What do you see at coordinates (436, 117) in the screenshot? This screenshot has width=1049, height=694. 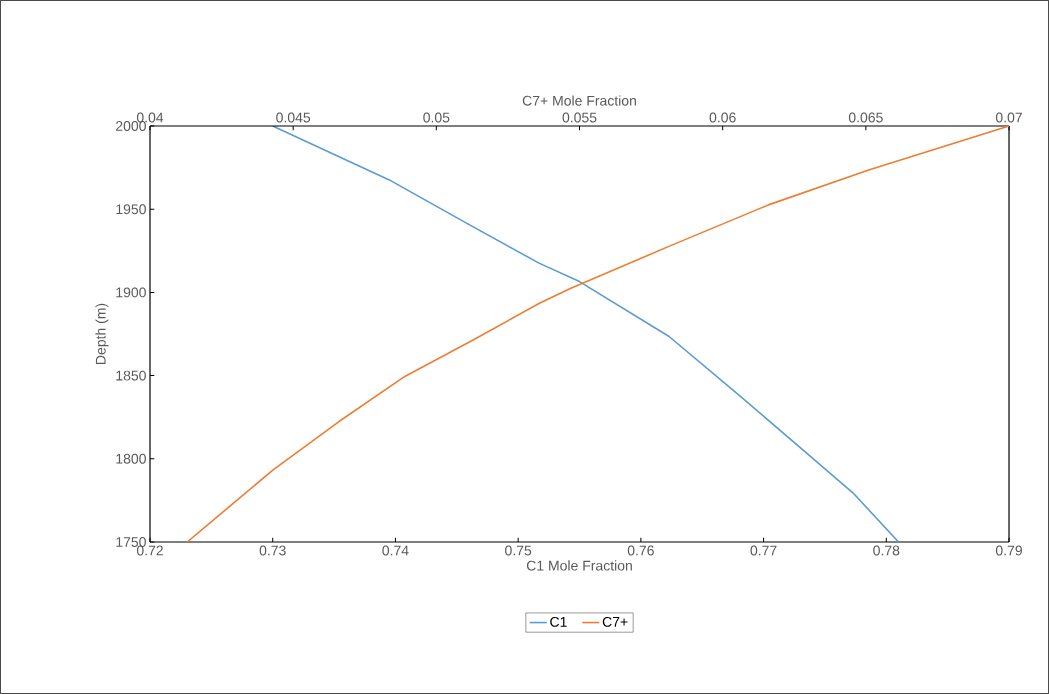 I see `x2-tick-label: 0.05` at bounding box center [436, 117].